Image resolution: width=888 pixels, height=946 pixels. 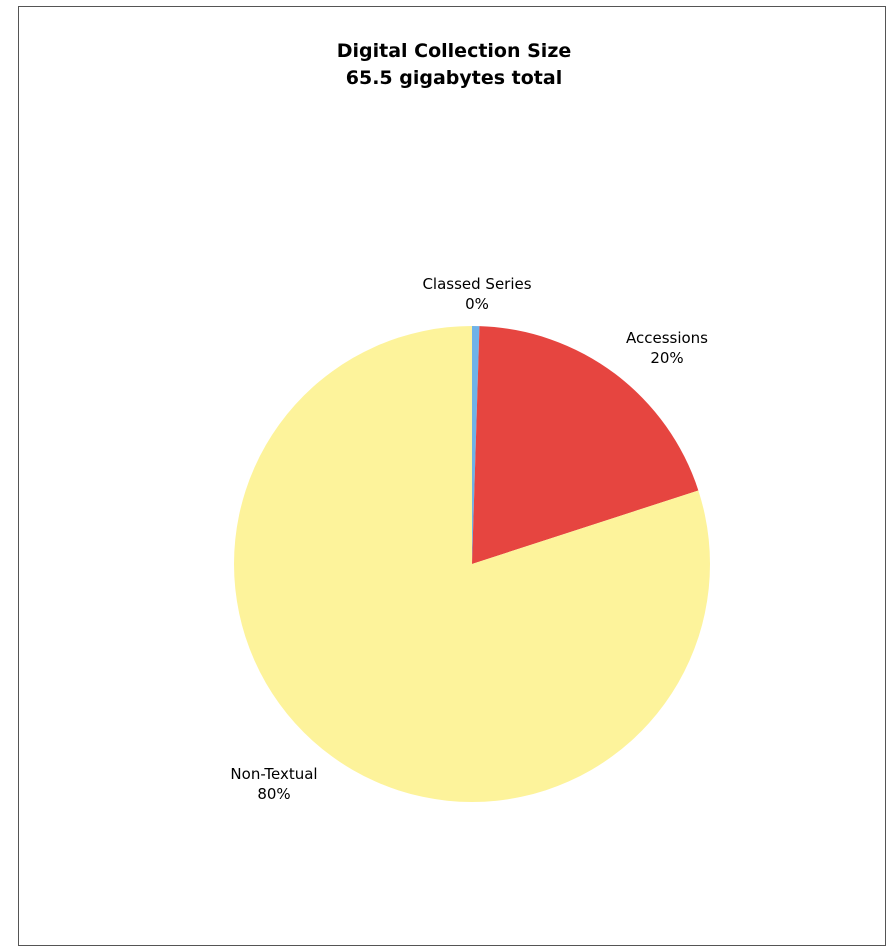 What do you see at coordinates (273, 774) in the screenshot?
I see `slice-name-label: Non-Textual` at bounding box center [273, 774].